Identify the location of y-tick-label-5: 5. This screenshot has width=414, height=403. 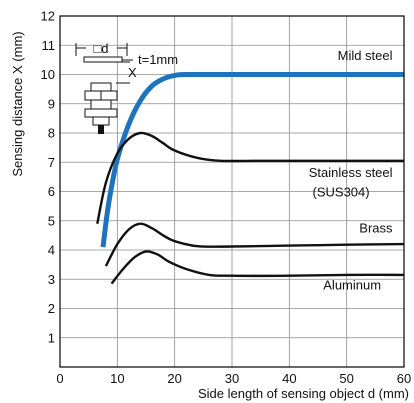
(51, 220).